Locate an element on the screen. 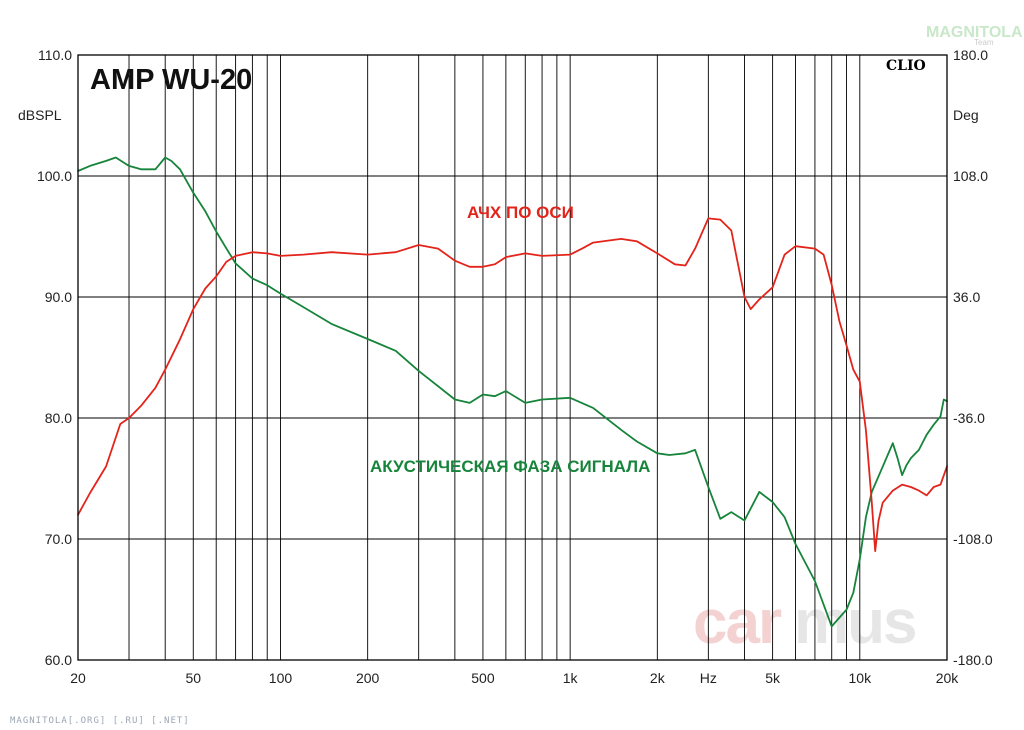 The image size is (1024, 730). x-axis-label: Hz is located at coordinates (708, 678).